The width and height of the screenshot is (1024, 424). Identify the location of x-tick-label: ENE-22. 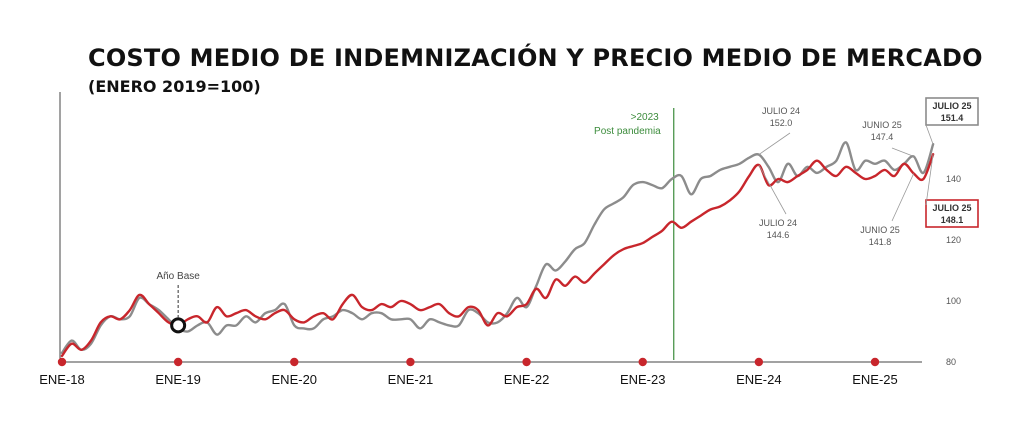
(527, 379).